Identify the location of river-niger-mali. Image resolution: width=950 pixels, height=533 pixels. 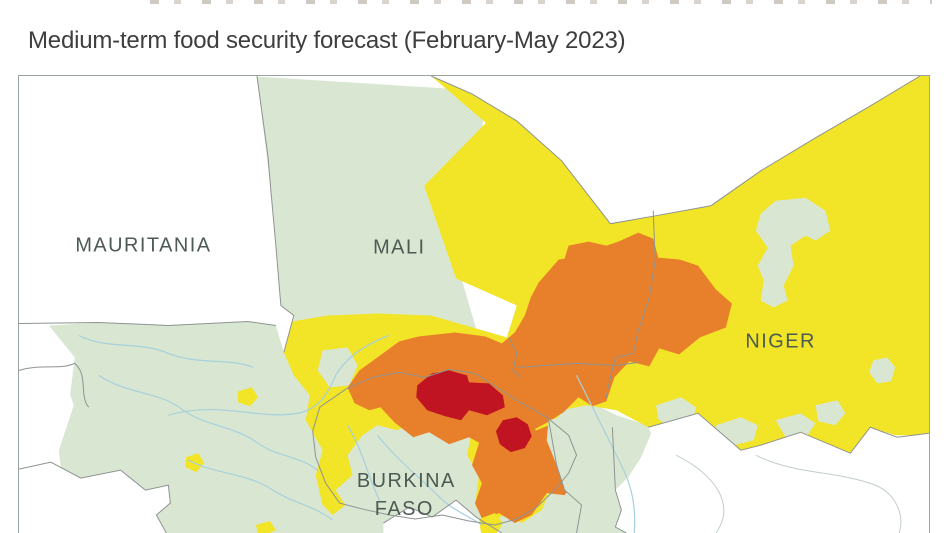
(279, 375).